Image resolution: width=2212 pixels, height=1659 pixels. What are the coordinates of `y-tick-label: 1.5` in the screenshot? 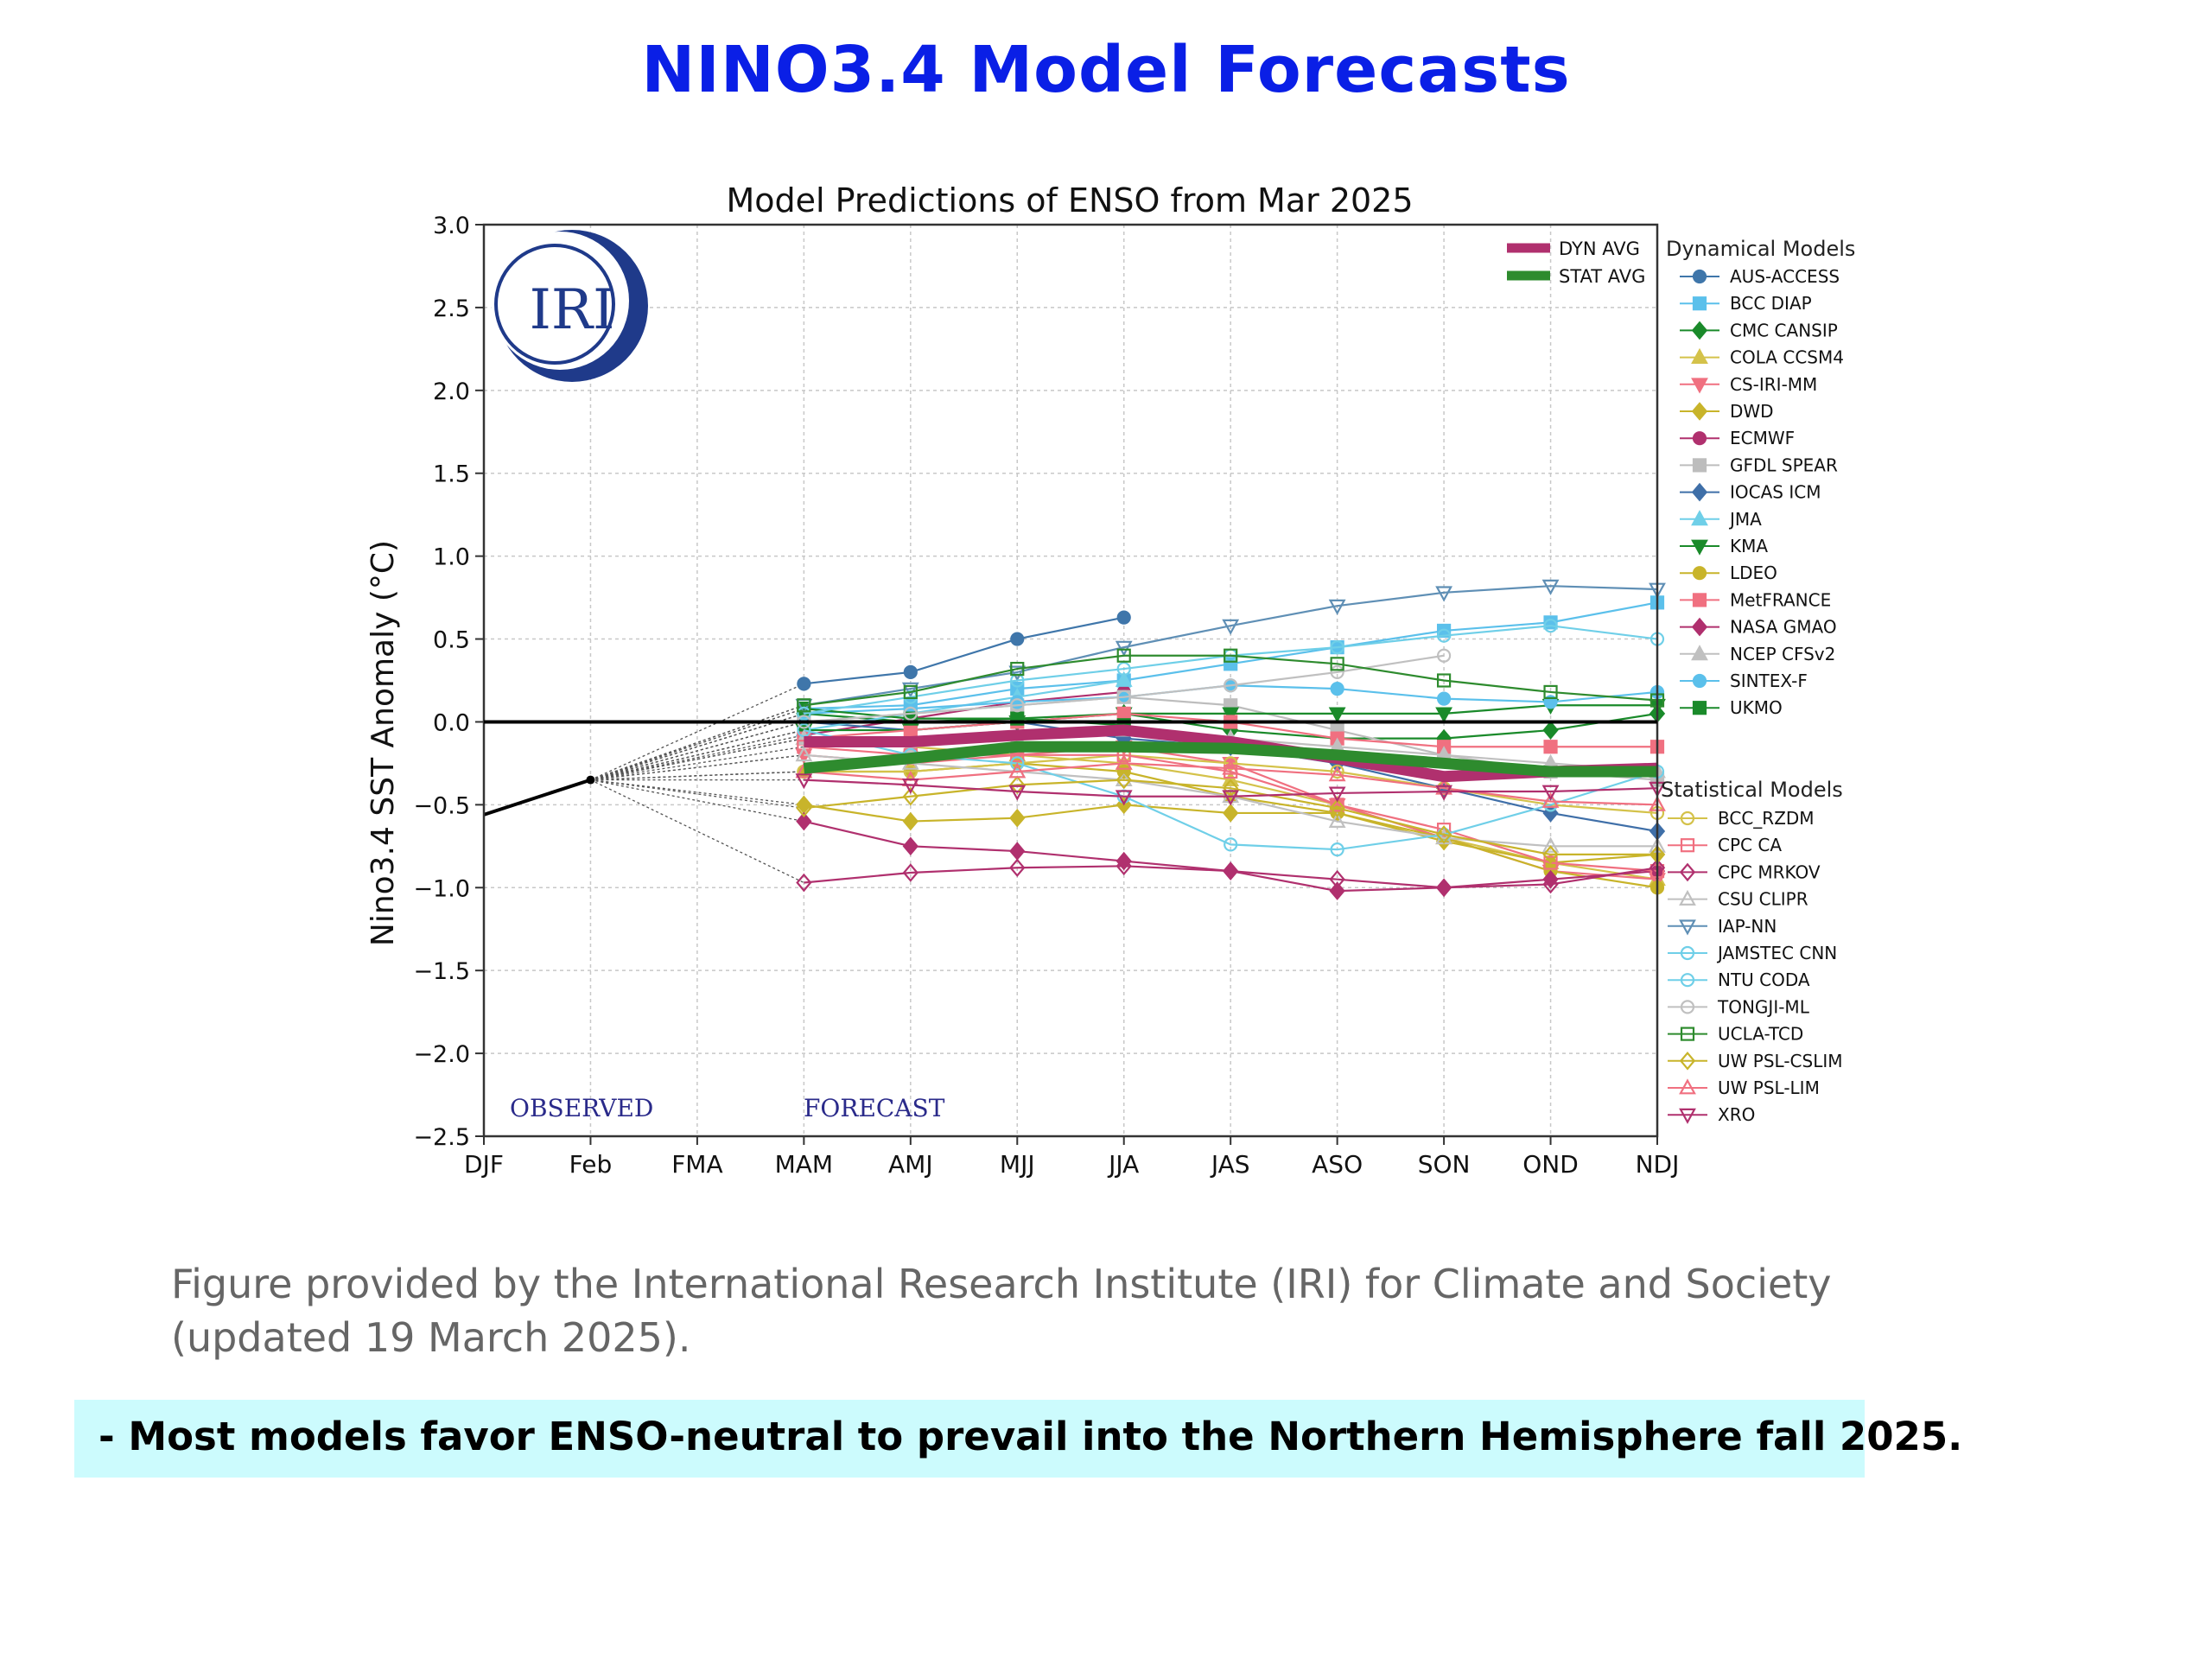 It's located at (451, 475).